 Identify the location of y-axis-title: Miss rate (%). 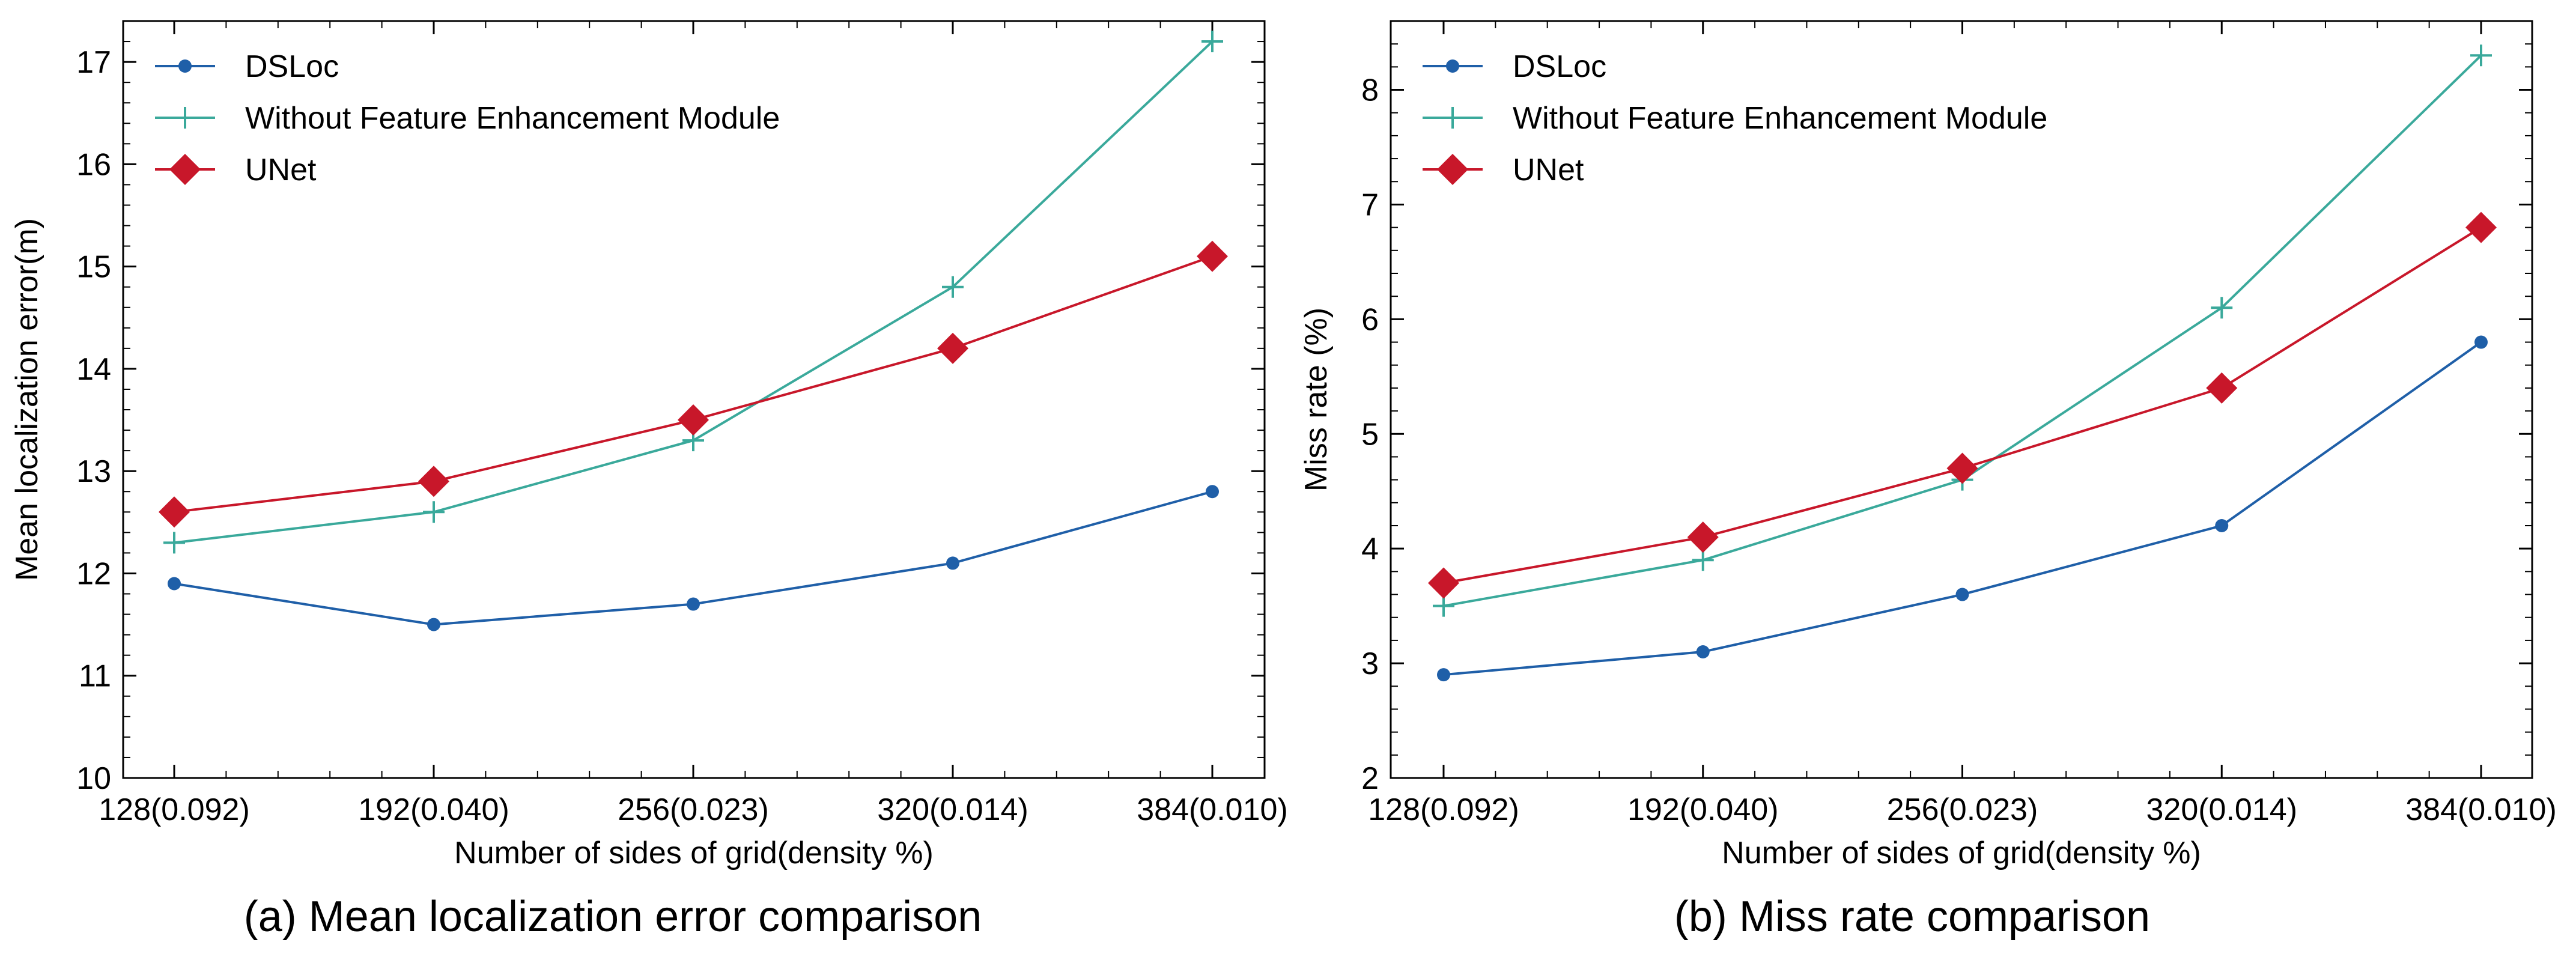
(1316, 399).